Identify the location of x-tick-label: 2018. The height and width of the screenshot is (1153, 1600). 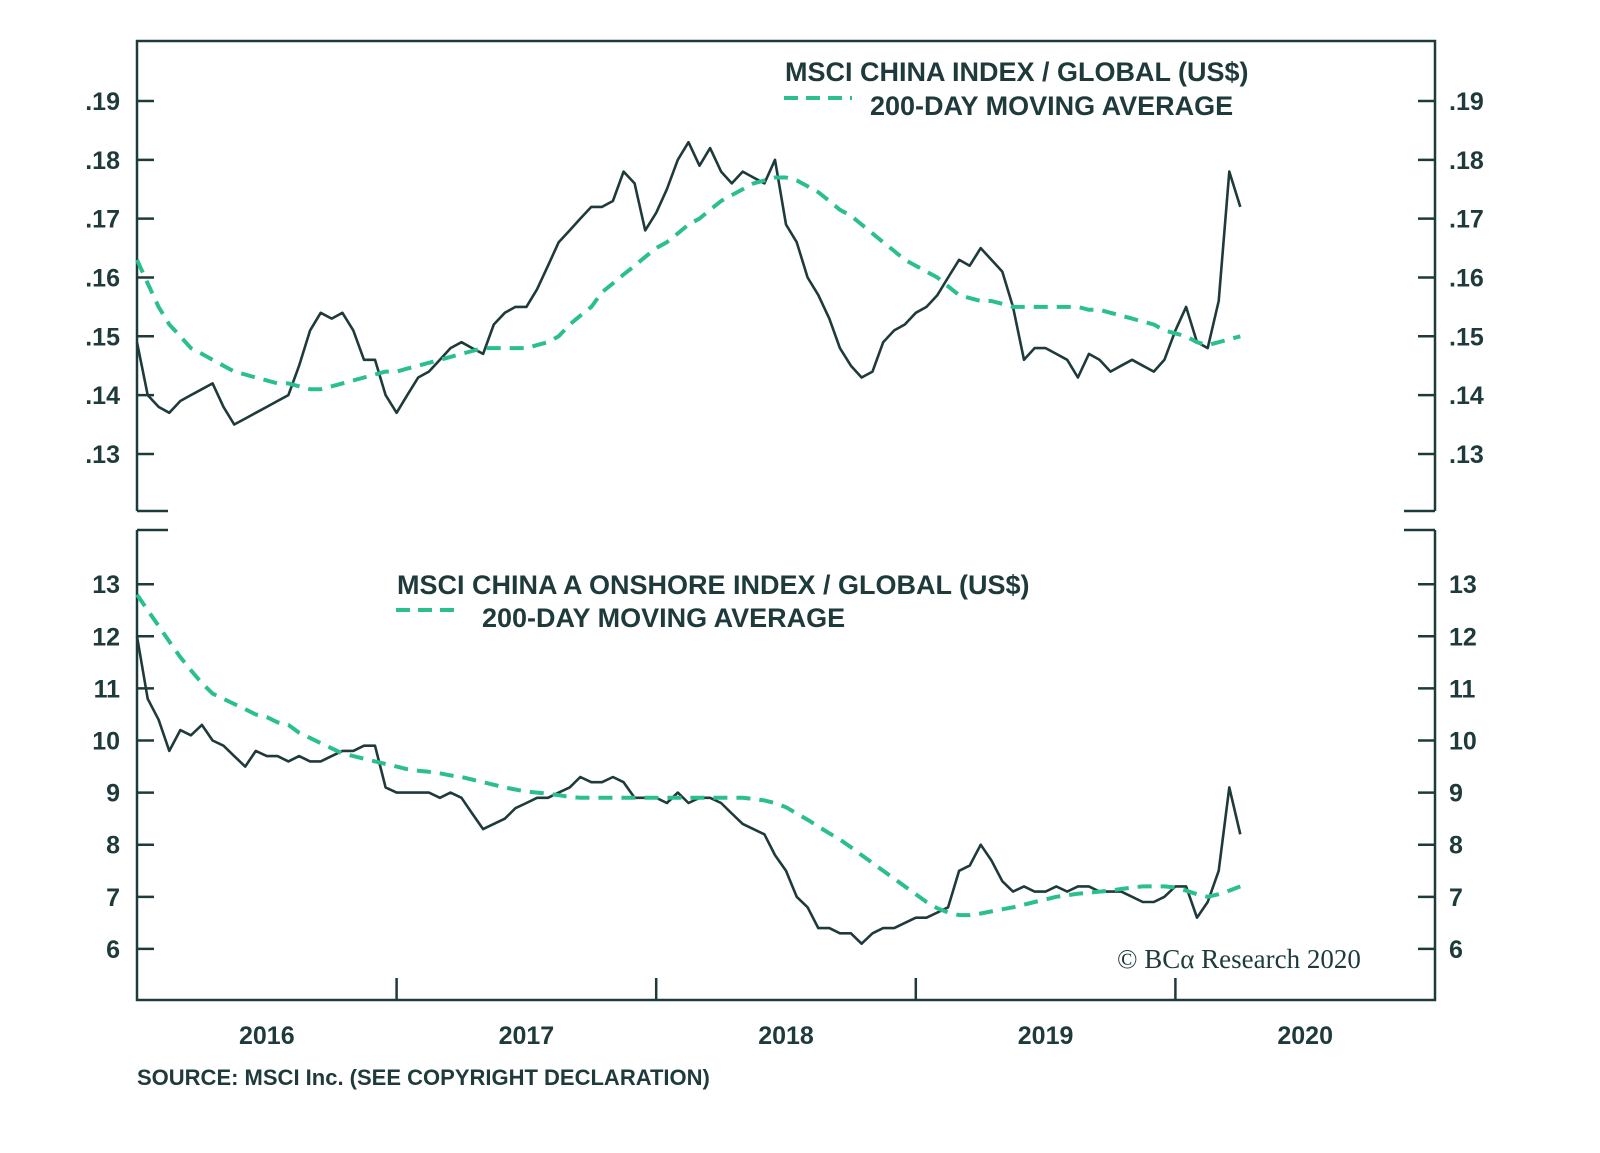
(786, 1036).